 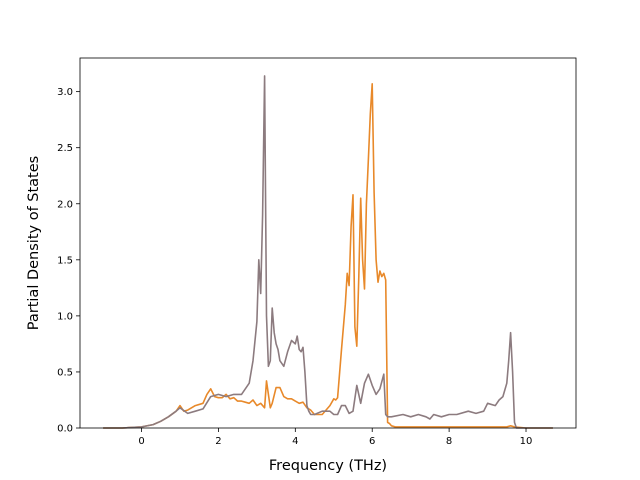 I want to click on x-tick-label: 10, so click(x=526, y=441).